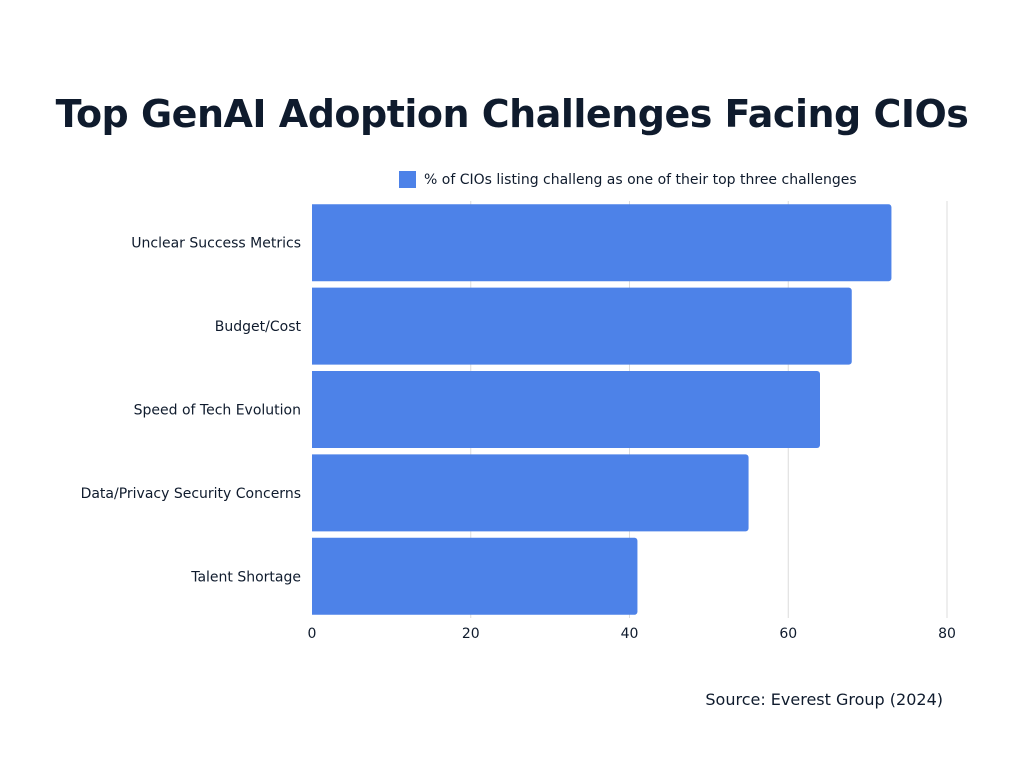 The width and height of the screenshot is (1024, 768). I want to click on x-tick-label: 60, so click(788, 634).